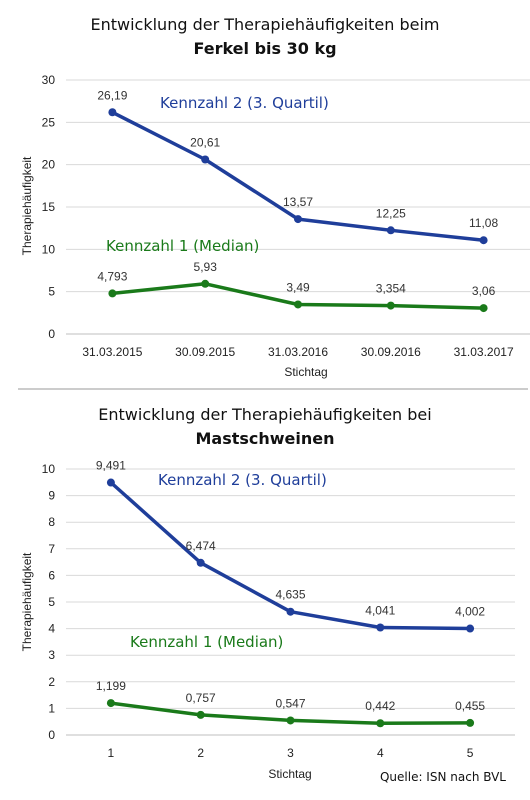 This screenshot has height=800, width=530. I want to click on y-tick-label: 7, so click(51, 549).